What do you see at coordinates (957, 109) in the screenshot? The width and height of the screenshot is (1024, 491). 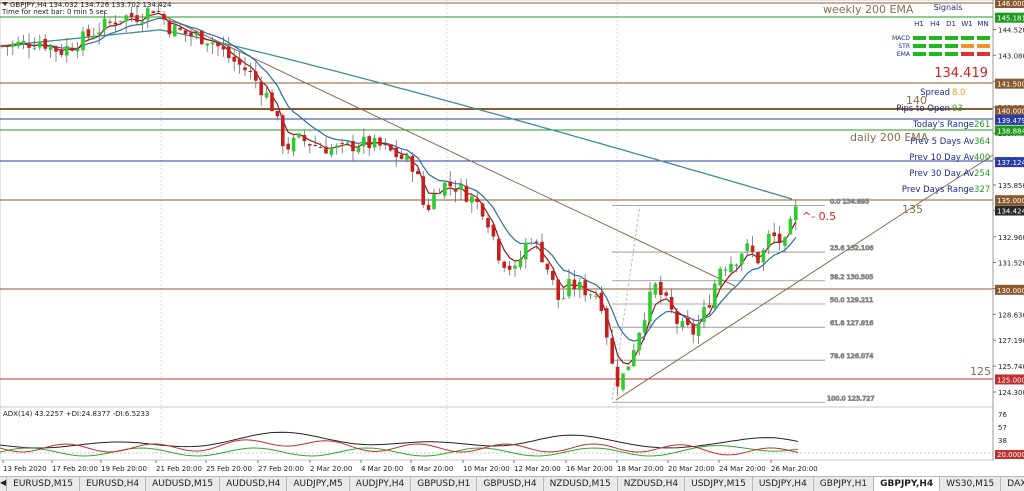 I see `pips-value: 93` at bounding box center [957, 109].